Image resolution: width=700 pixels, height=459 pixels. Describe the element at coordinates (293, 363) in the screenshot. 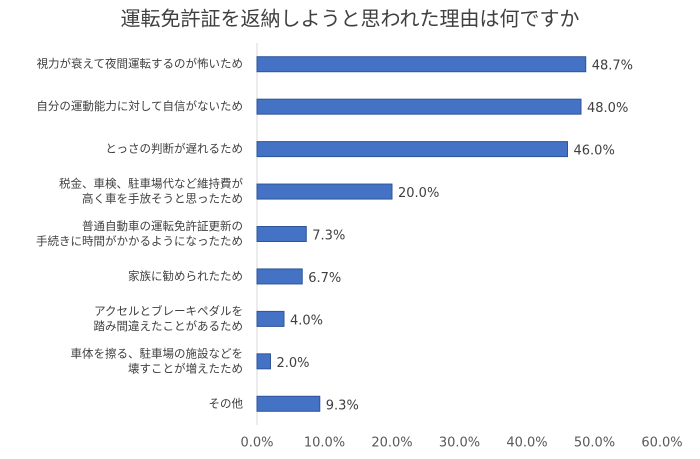

I see `data-label: 2.0%` at that location.